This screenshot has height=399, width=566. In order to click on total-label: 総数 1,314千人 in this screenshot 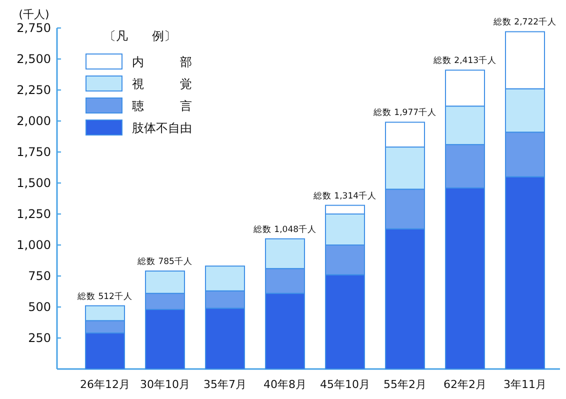, I will do `click(344, 196)`.